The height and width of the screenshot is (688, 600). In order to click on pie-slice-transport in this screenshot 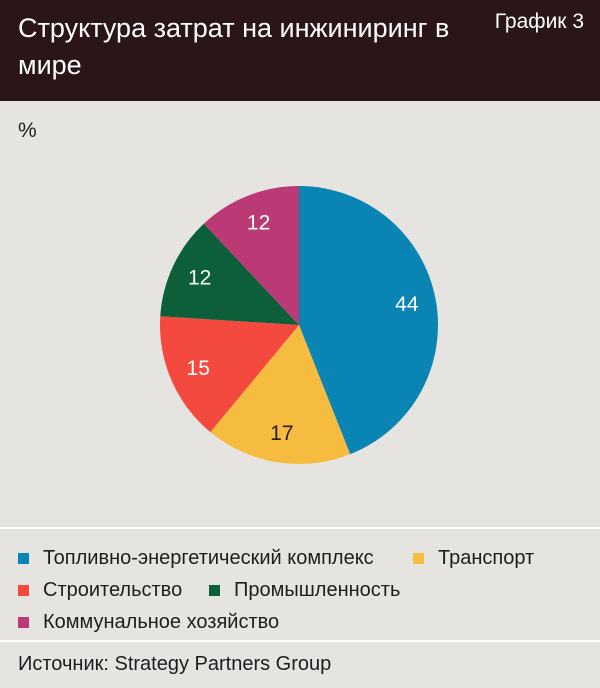, I will do `click(280, 394)`.